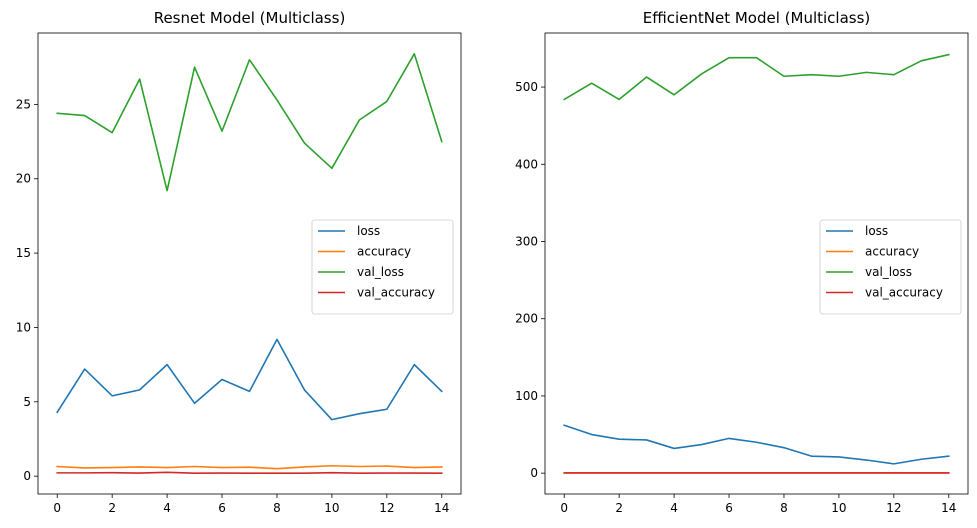 This screenshot has width=977, height=528. I want to click on series-line-val-accuracy, so click(249, 472).